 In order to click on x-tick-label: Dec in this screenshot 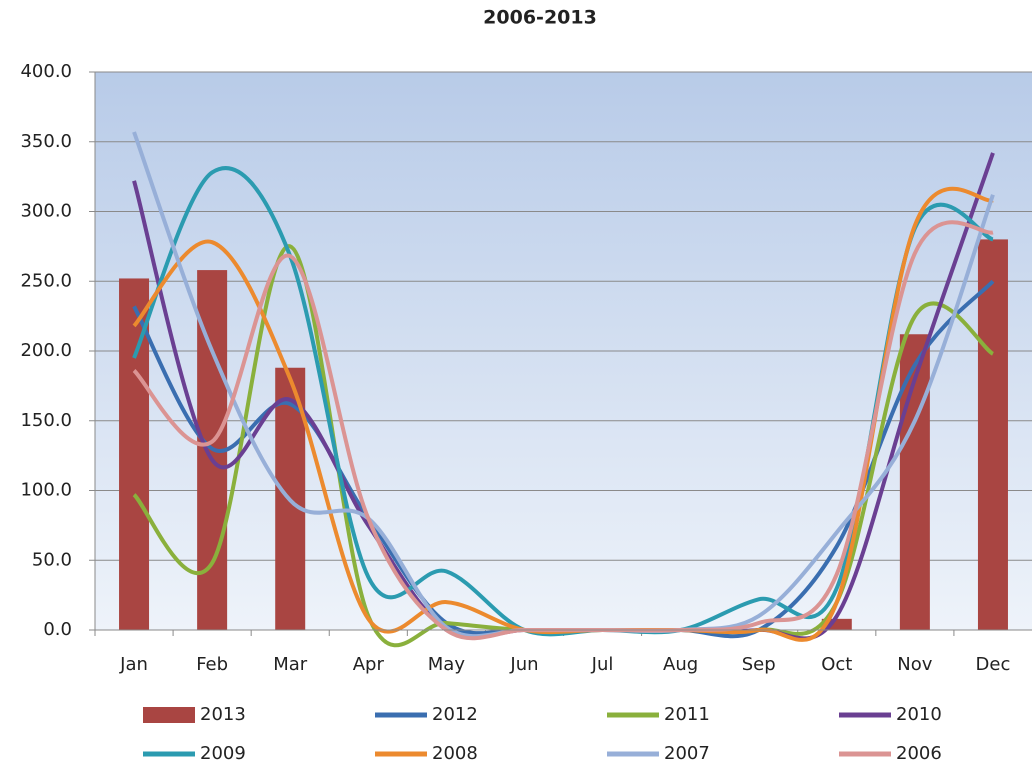, I will do `click(993, 664)`.